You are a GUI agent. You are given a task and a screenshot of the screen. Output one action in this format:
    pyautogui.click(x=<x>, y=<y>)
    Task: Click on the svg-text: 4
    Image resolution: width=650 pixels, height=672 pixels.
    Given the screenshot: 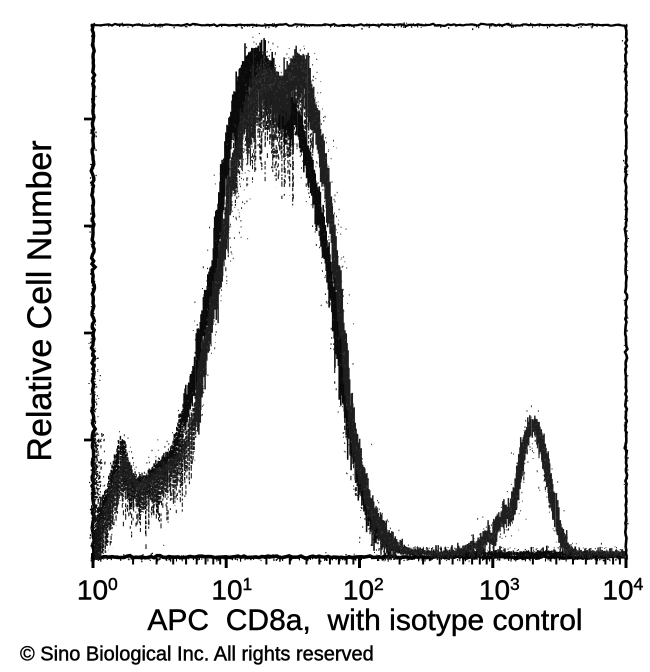 What is the action you would take?
    pyautogui.click(x=639, y=584)
    